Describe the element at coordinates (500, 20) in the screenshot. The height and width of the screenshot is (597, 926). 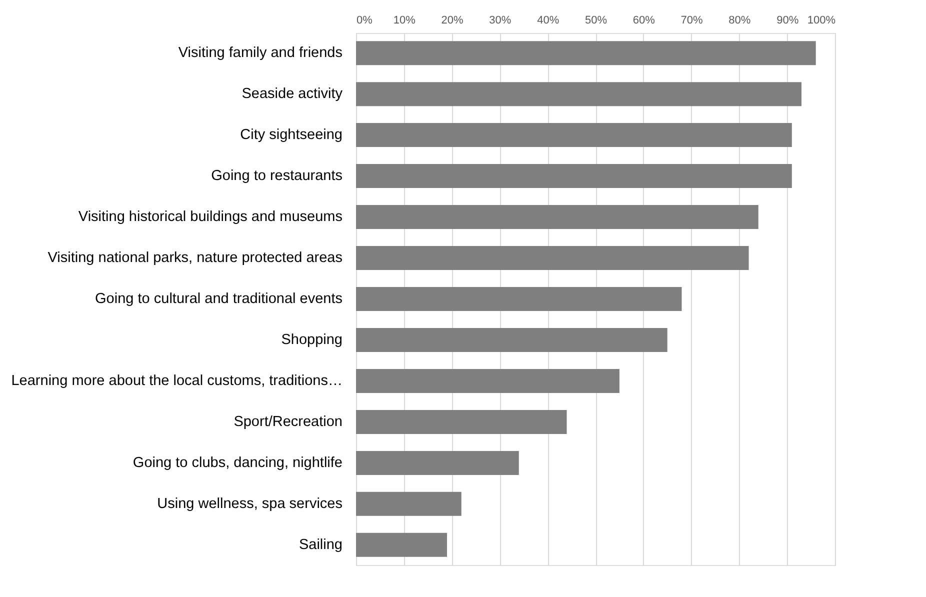
I see `x-tick-label: 30%` at that location.